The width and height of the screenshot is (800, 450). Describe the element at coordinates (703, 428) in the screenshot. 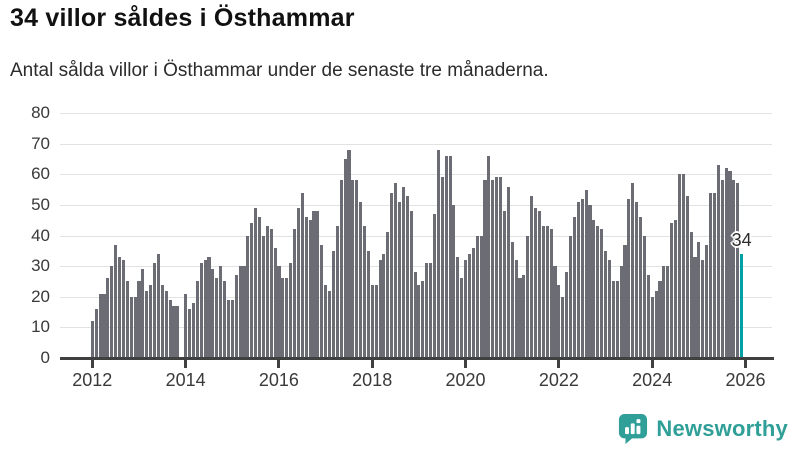

I see `newsworthy-logo: Newsworthy` at that location.